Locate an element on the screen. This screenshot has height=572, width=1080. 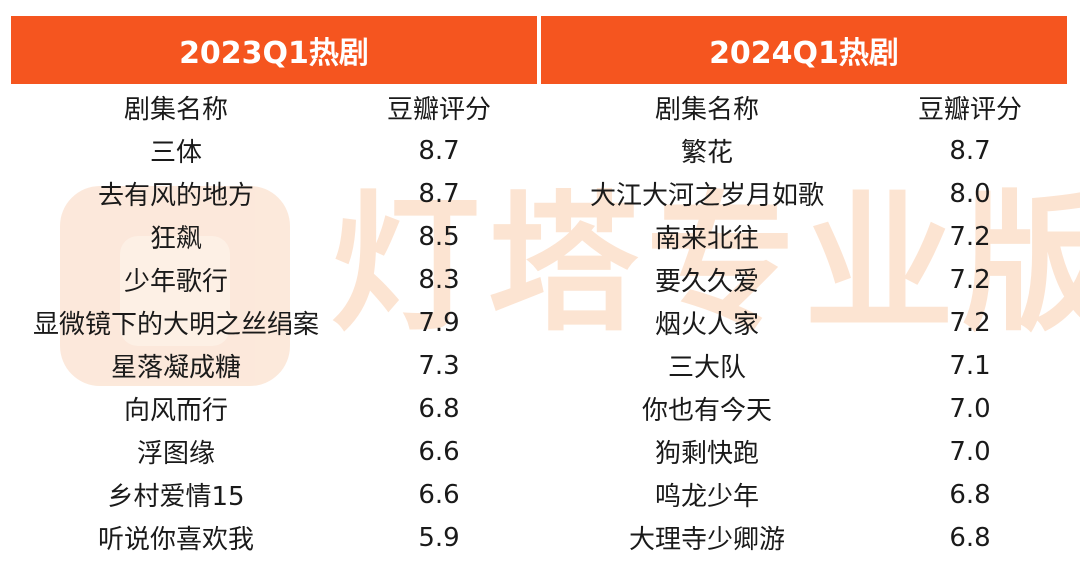
drama-name-cell: 狗剩快跑 is located at coordinates (706, 454).